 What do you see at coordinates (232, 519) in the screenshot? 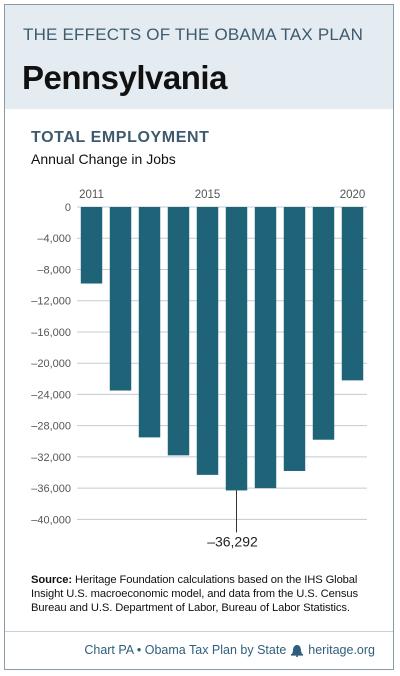
I see `annotation: –36,292` at bounding box center [232, 519].